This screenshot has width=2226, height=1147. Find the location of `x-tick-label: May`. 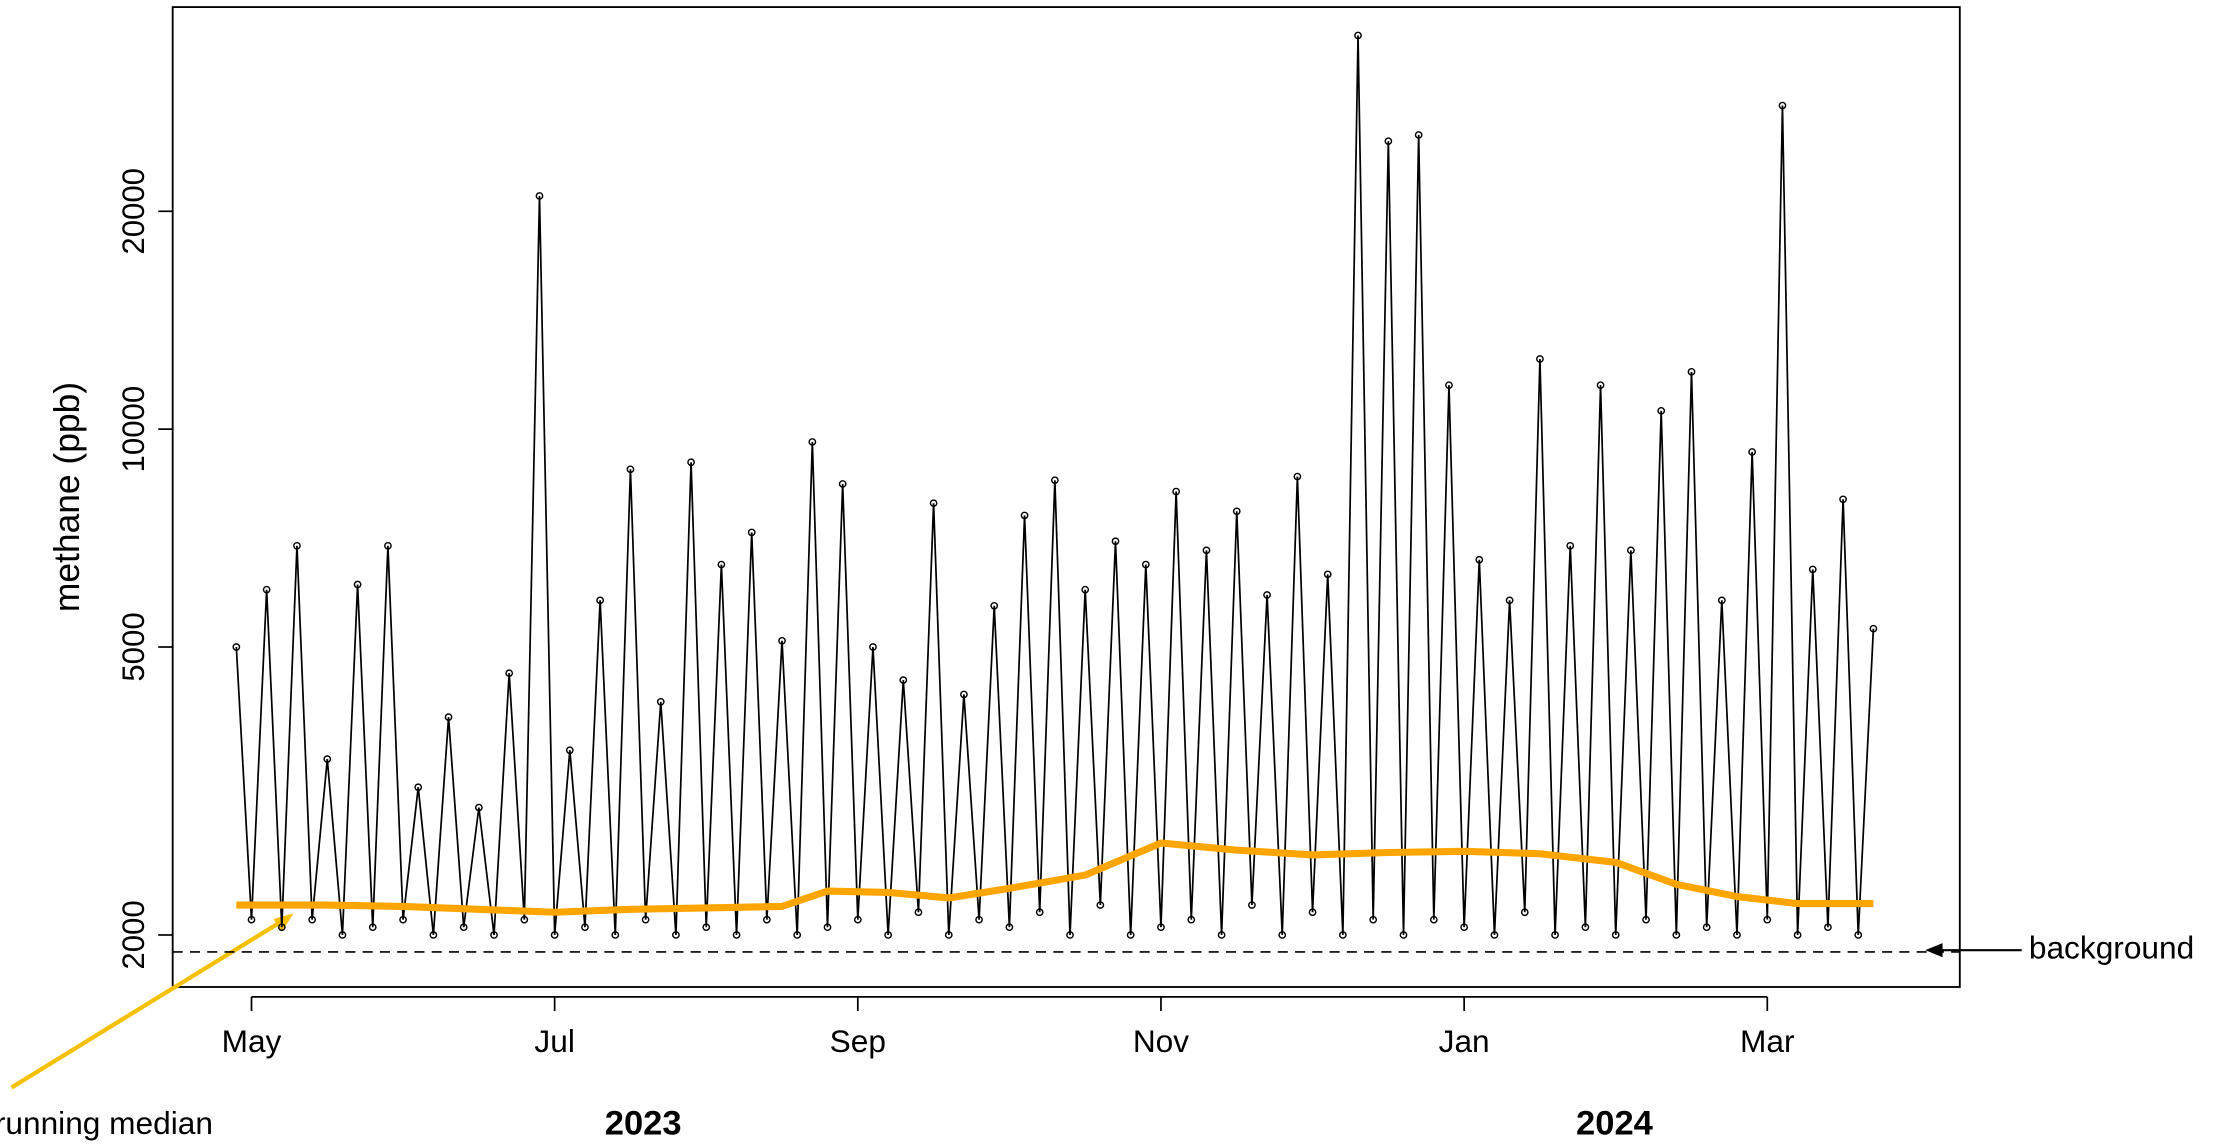

x-tick-label: May is located at coordinates (252, 1041).